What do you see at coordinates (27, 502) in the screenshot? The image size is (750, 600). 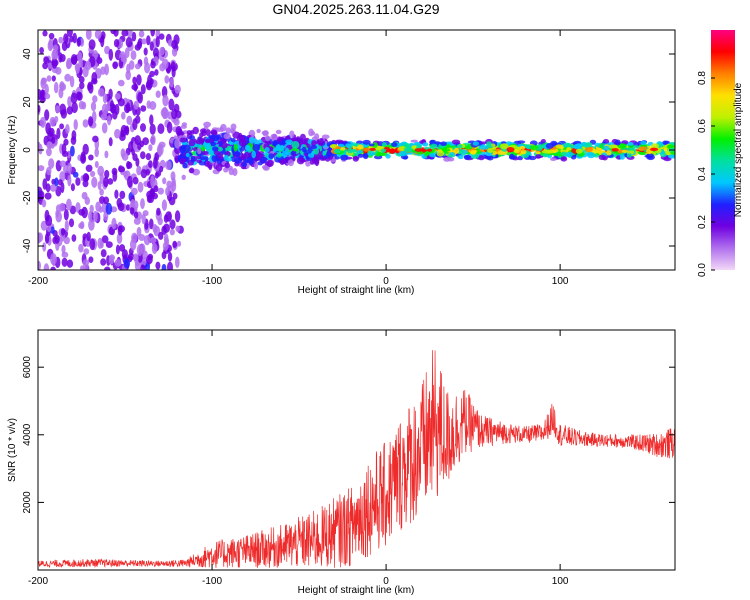 I see `snr-y-tick-label: 2000` at bounding box center [27, 502].